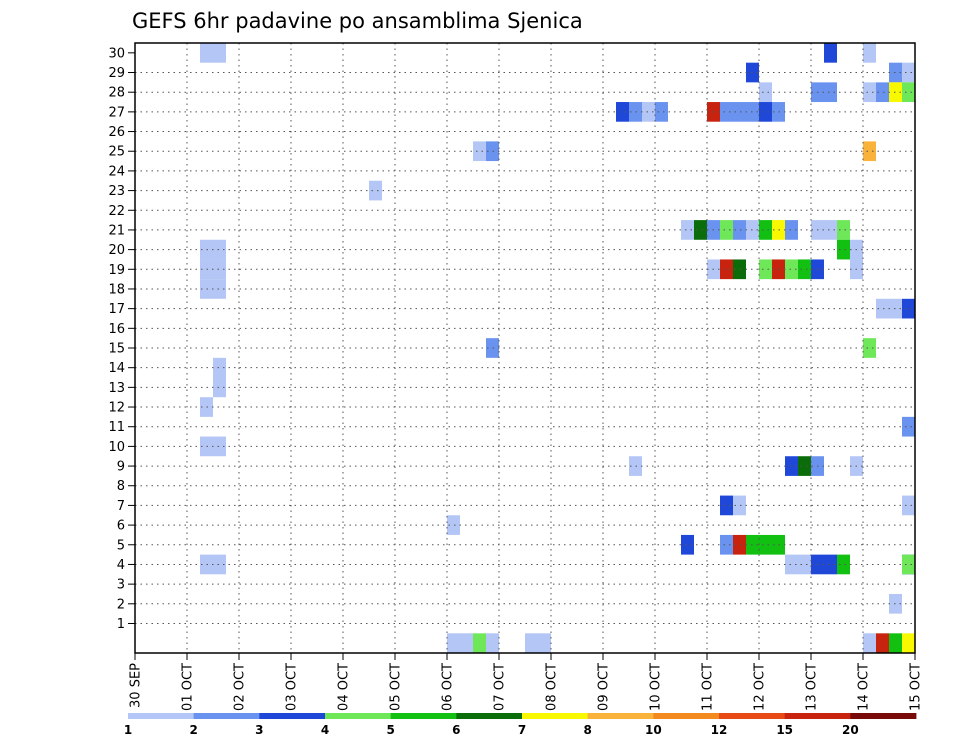  Describe the element at coordinates (500, 687) in the screenshot. I see `x-tick-label: 07 OCT` at that location.